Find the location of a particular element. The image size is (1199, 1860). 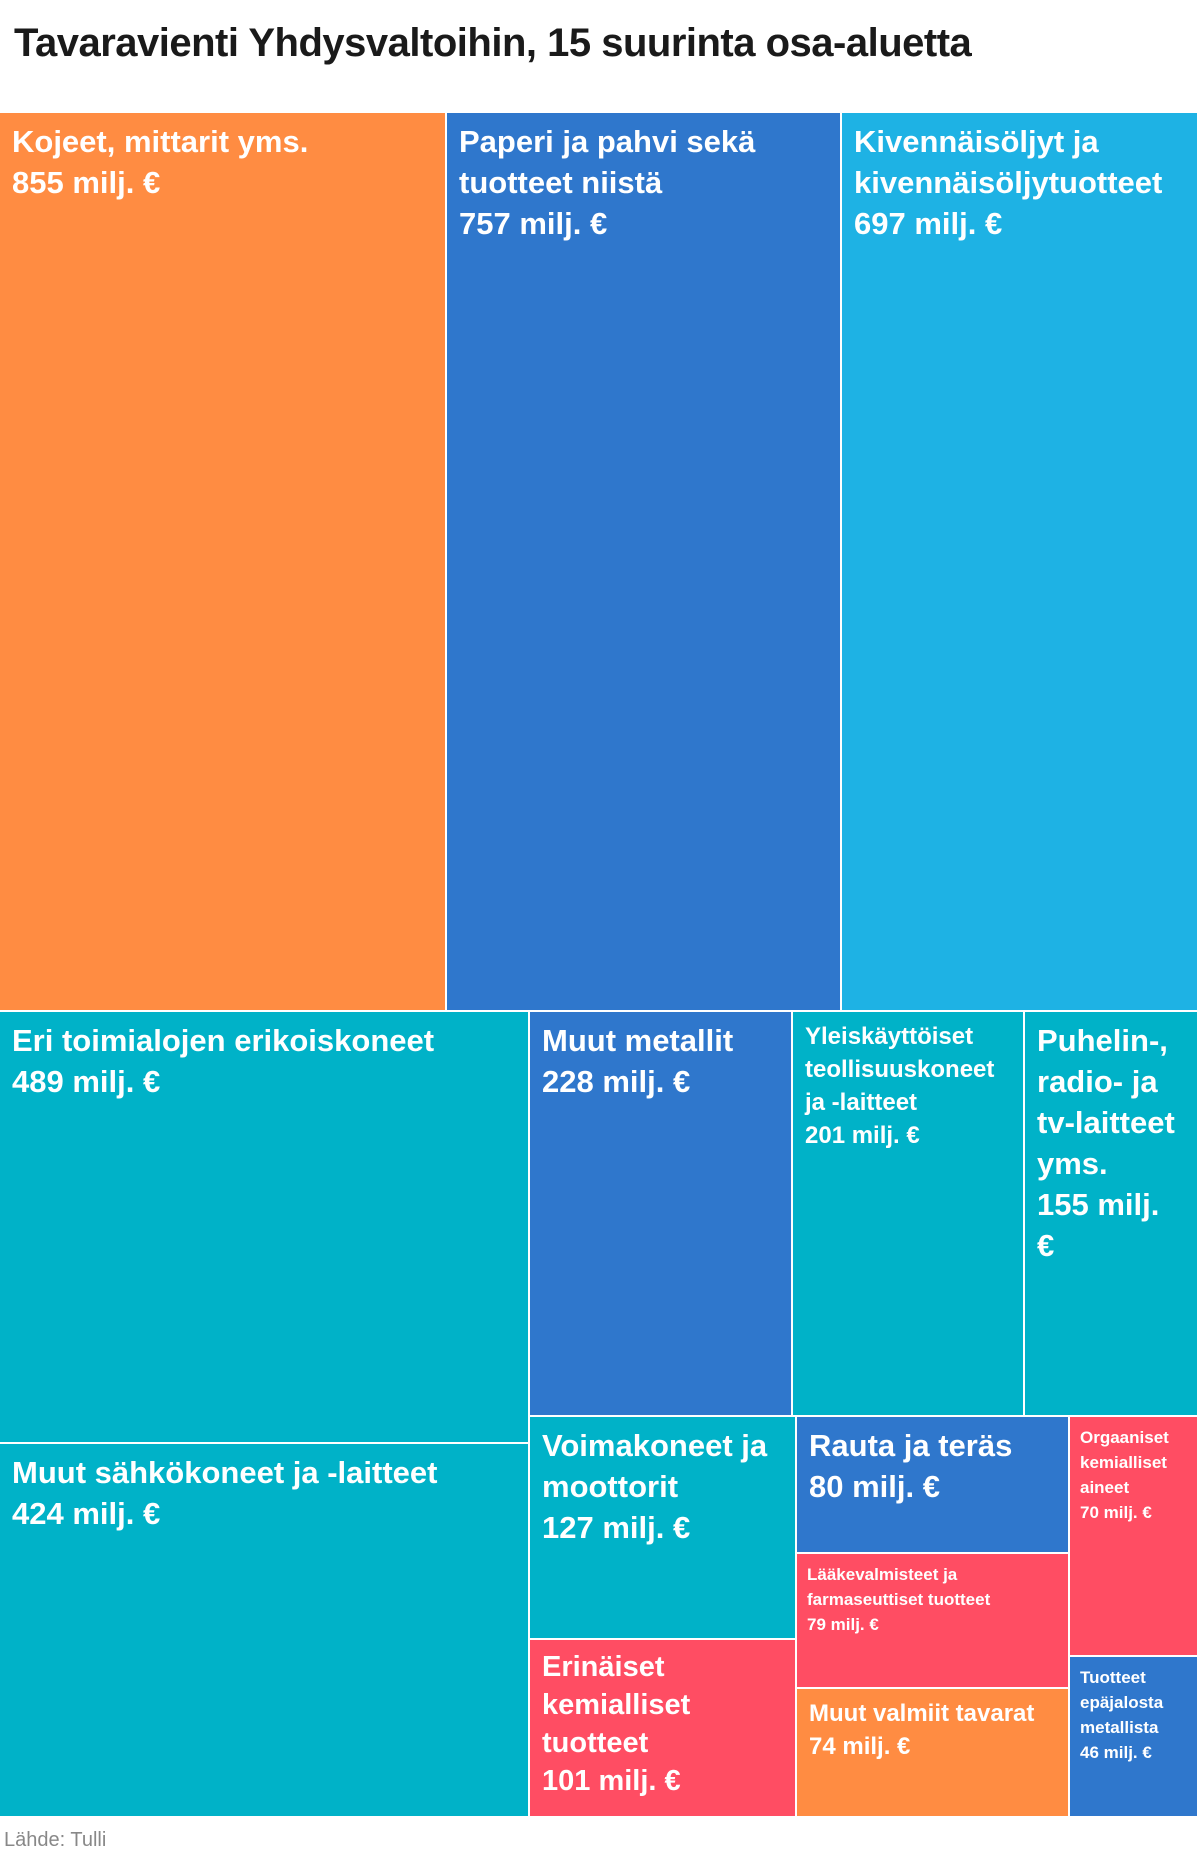

tile-value: 228 milj. € is located at coordinates (616, 1081).